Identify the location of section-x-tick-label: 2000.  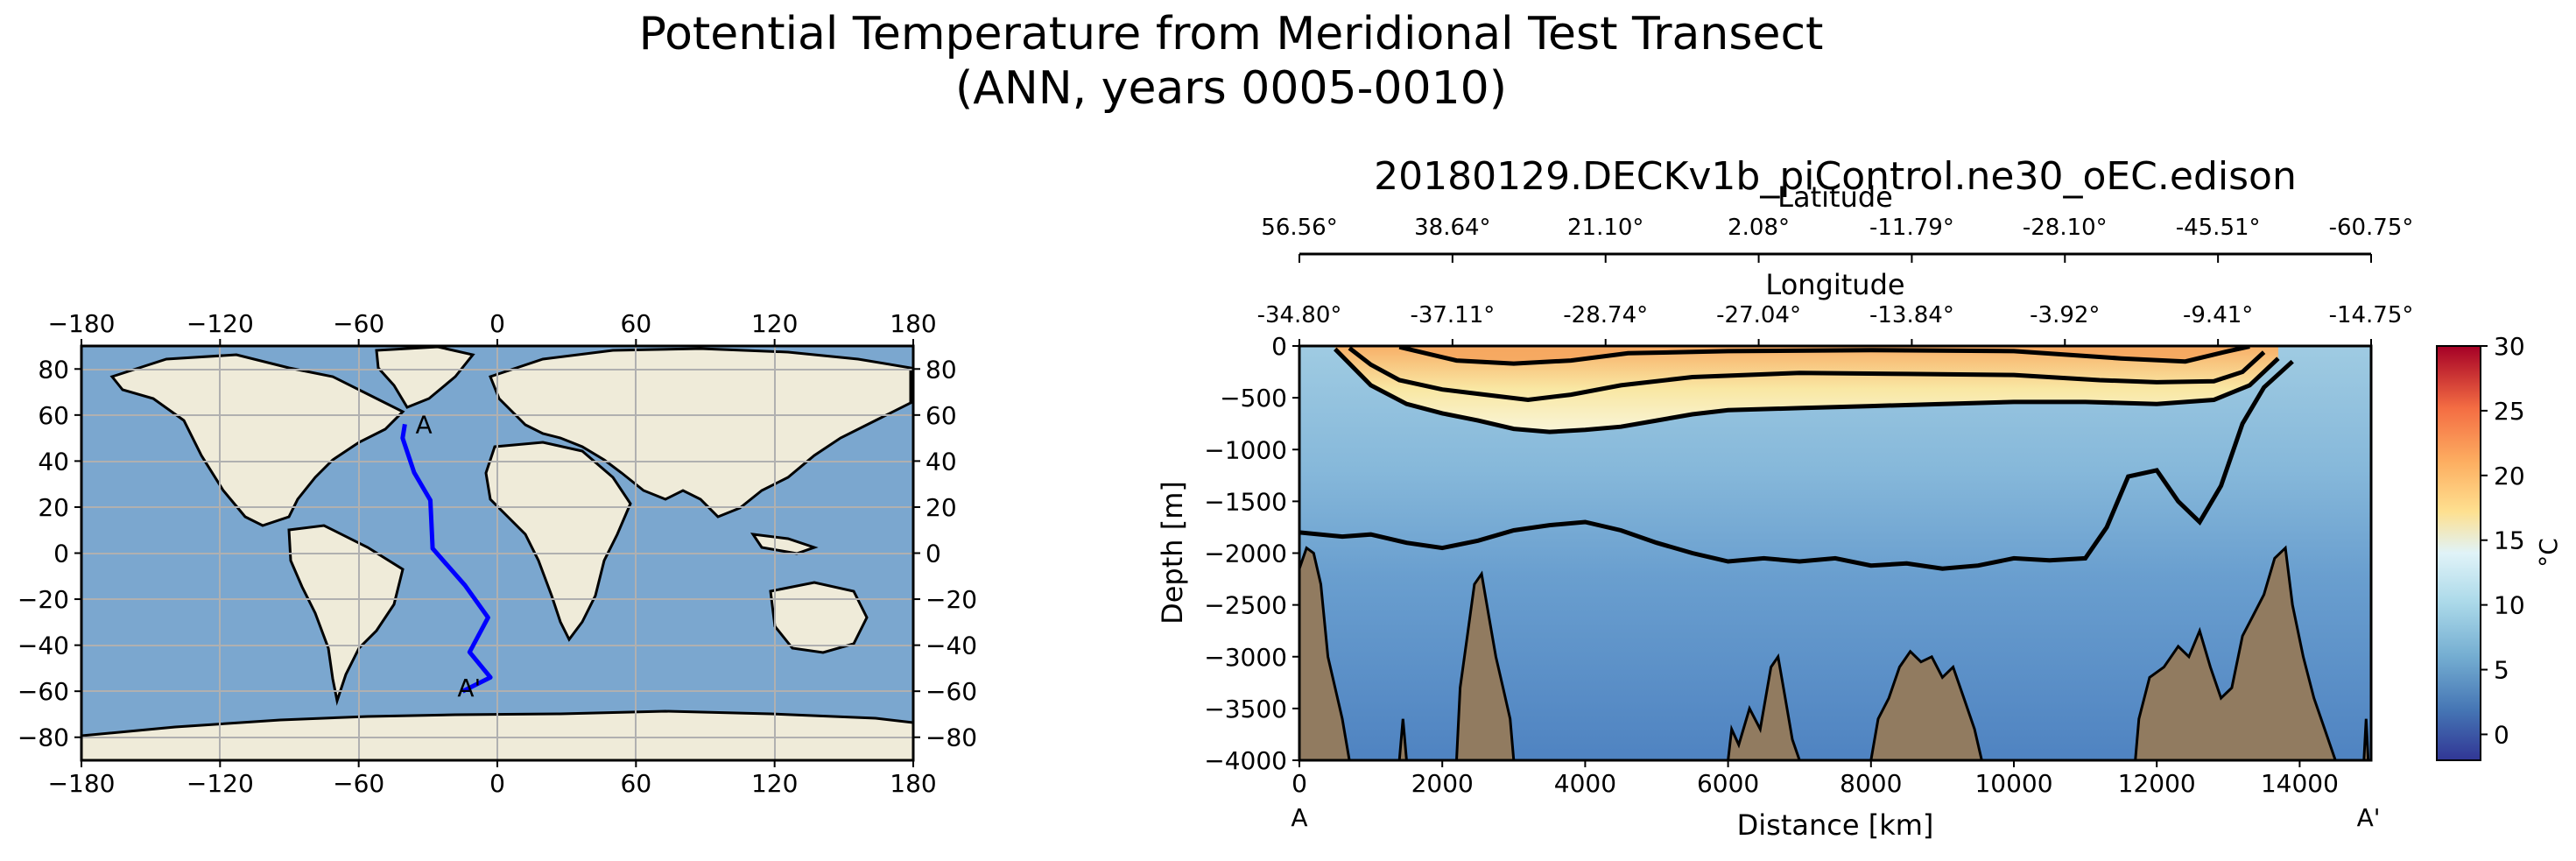
(1442, 783).